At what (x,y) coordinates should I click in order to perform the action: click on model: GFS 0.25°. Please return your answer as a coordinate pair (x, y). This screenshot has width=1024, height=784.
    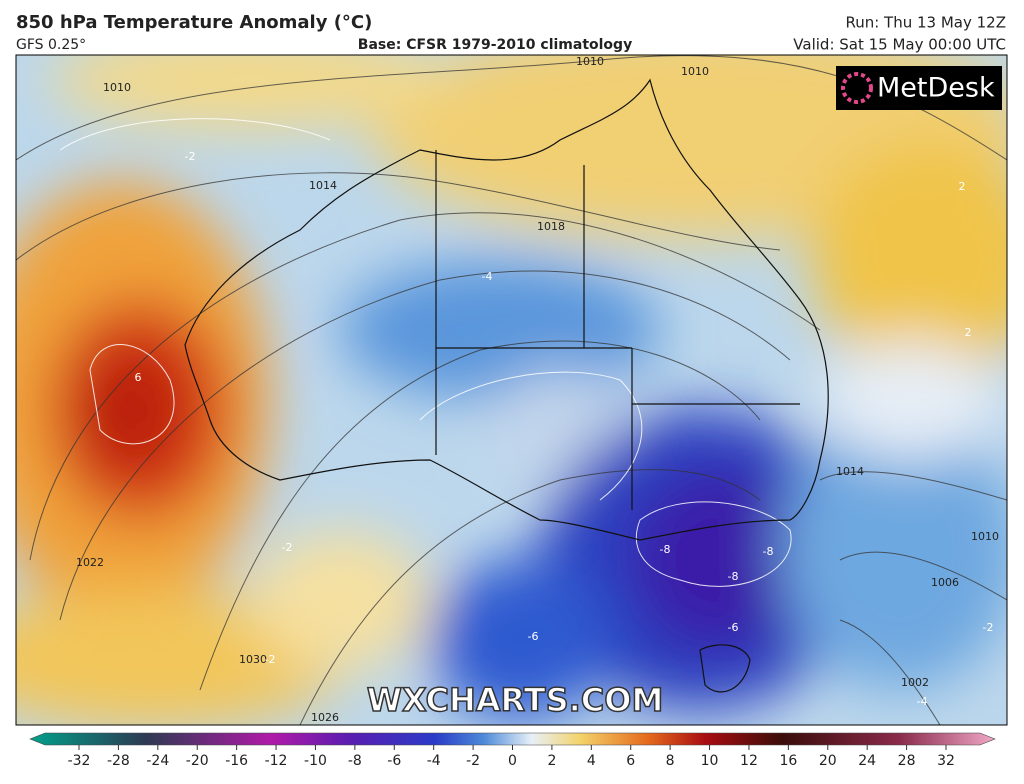
    Looking at the image, I should click on (51, 45).